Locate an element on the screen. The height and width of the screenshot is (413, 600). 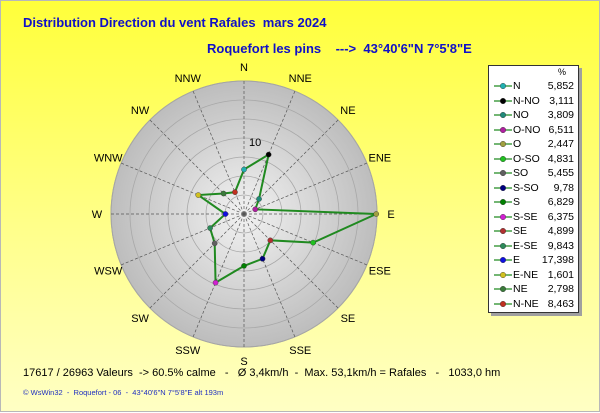
legend-item: NE 2,798 is located at coordinates (533, 289).